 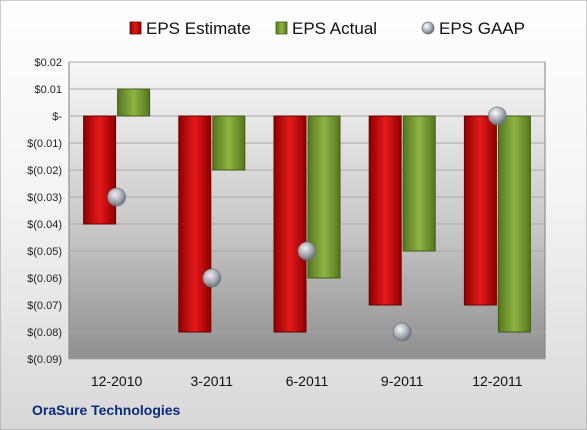 What do you see at coordinates (482, 28) in the screenshot?
I see `legend-label-eps-gaap: EPS GAAP` at bounding box center [482, 28].